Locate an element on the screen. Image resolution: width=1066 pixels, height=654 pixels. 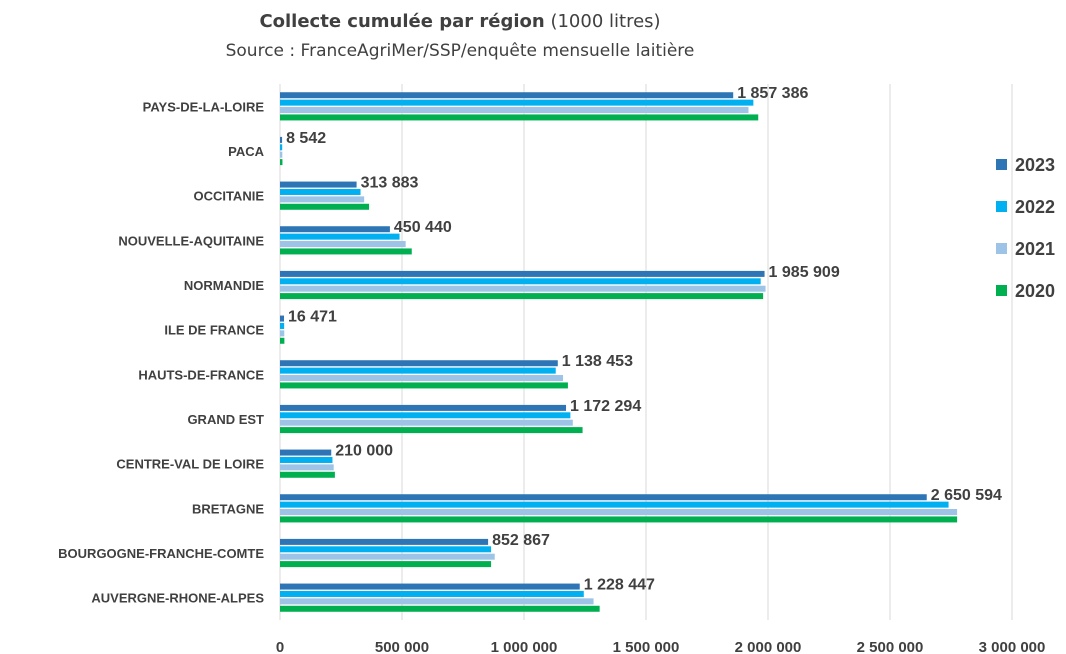
category-label: BOURGOGNE-FRANCHE-COMTE is located at coordinates (161, 553).